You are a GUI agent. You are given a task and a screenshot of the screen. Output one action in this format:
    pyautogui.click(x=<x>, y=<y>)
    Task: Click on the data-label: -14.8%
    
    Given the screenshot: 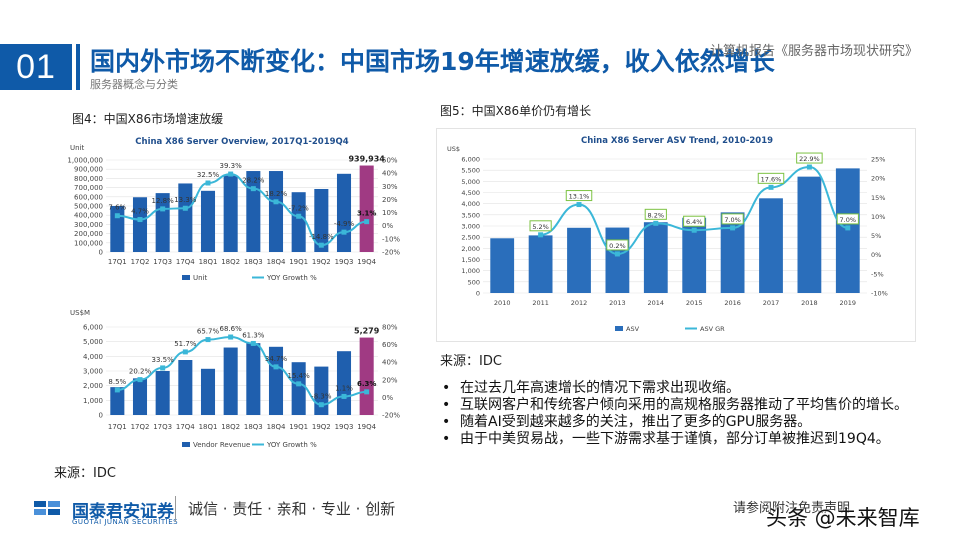 What is the action you would take?
    pyautogui.click(x=321, y=237)
    